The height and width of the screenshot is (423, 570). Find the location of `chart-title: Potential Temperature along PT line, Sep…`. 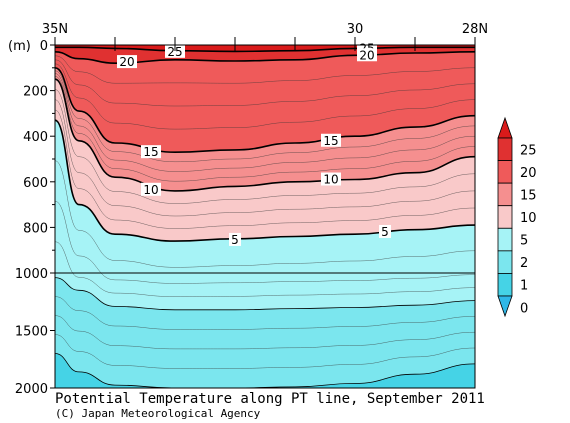

chart-title: Potential Temperature along PT line, Sep… is located at coordinates (270, 399).